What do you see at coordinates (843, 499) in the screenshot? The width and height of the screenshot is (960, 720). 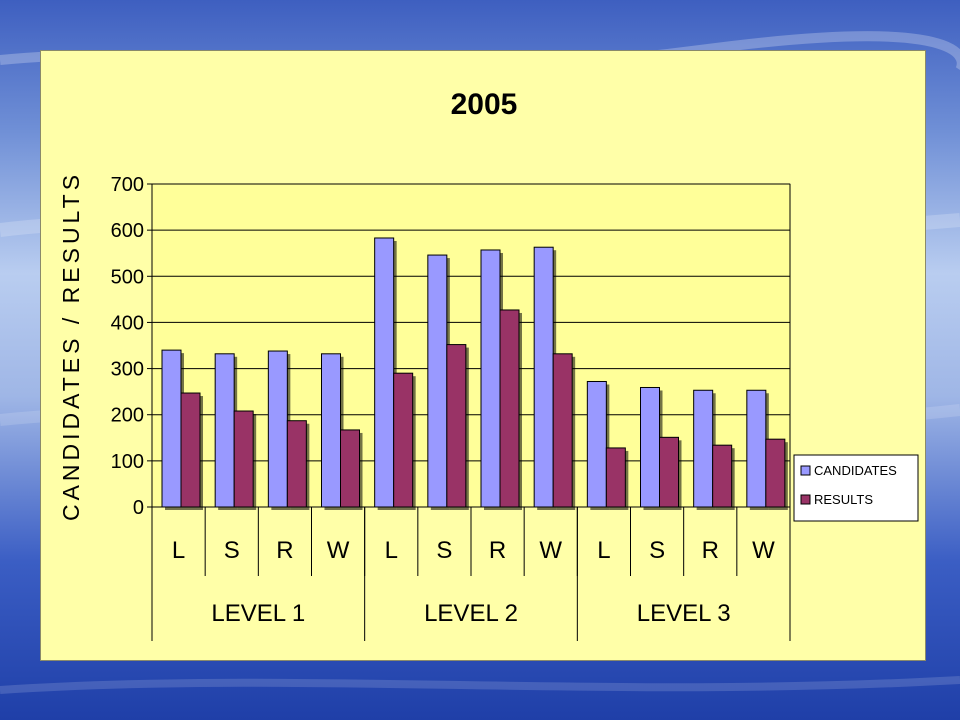 I see `legend-label-results: RESULTS` at bounding box center [843, 499].